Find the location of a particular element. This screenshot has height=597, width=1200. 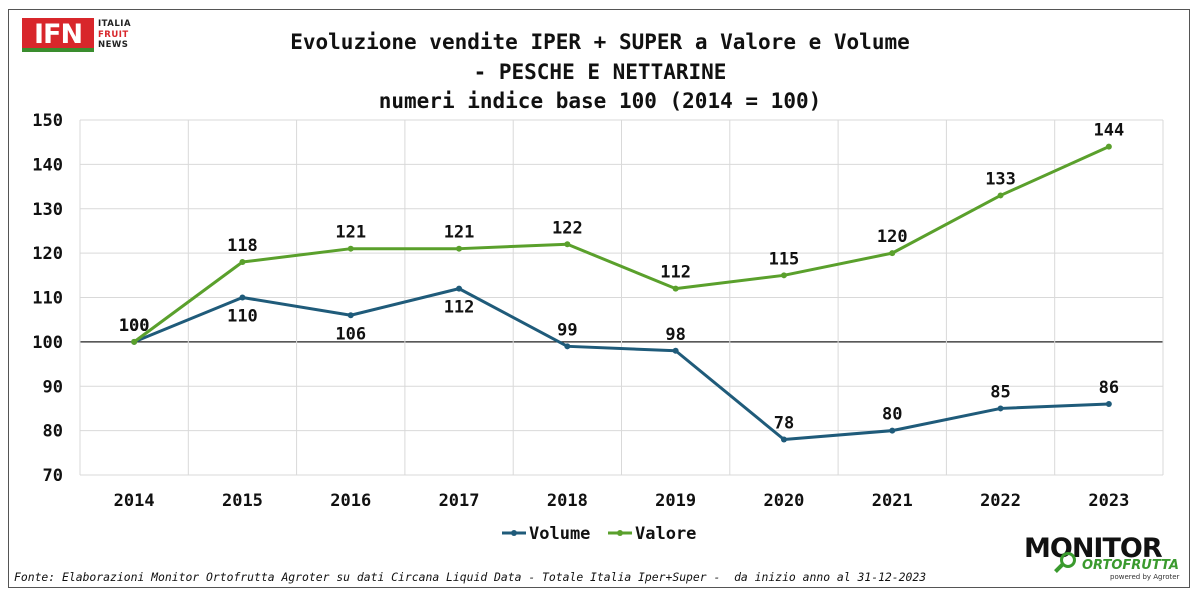

x-tick-label: 2020 is located at coordinates (783, 501).